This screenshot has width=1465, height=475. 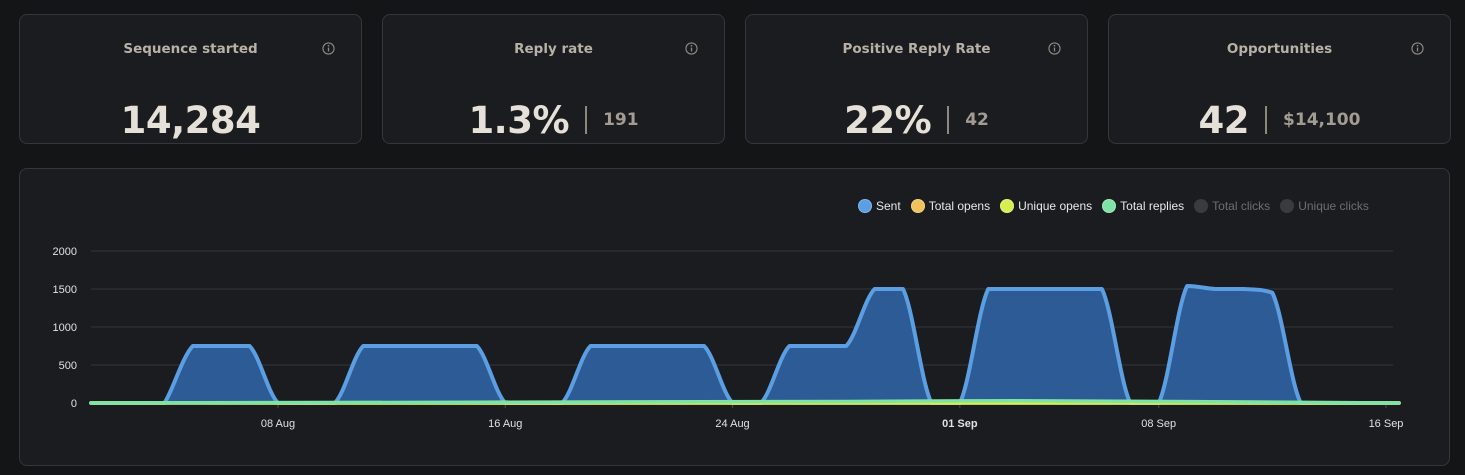 What do you see at coordinates (553, 79) in the screenshot?
I see `kpi-card-reply-rate: Reply rate 1.3% 191` at bounding box center [553, 79].